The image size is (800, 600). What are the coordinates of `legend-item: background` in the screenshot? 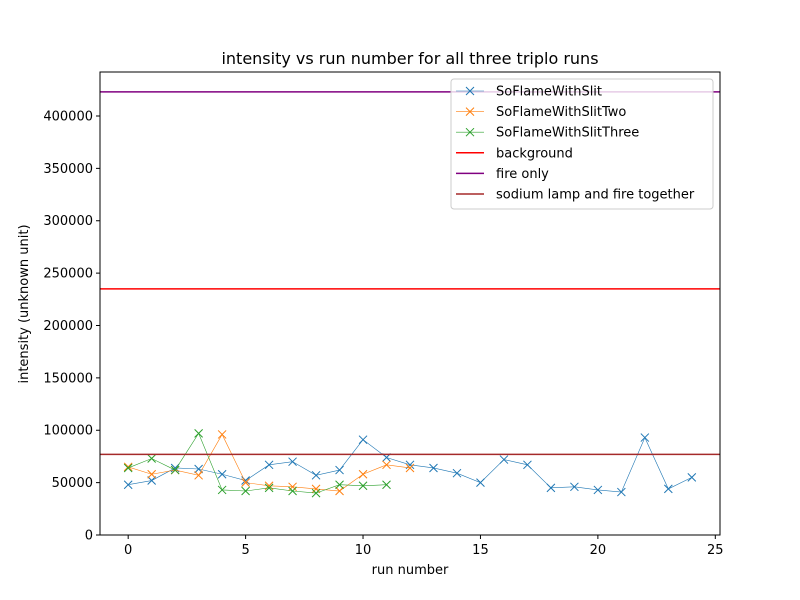 It's located at (514, 153).